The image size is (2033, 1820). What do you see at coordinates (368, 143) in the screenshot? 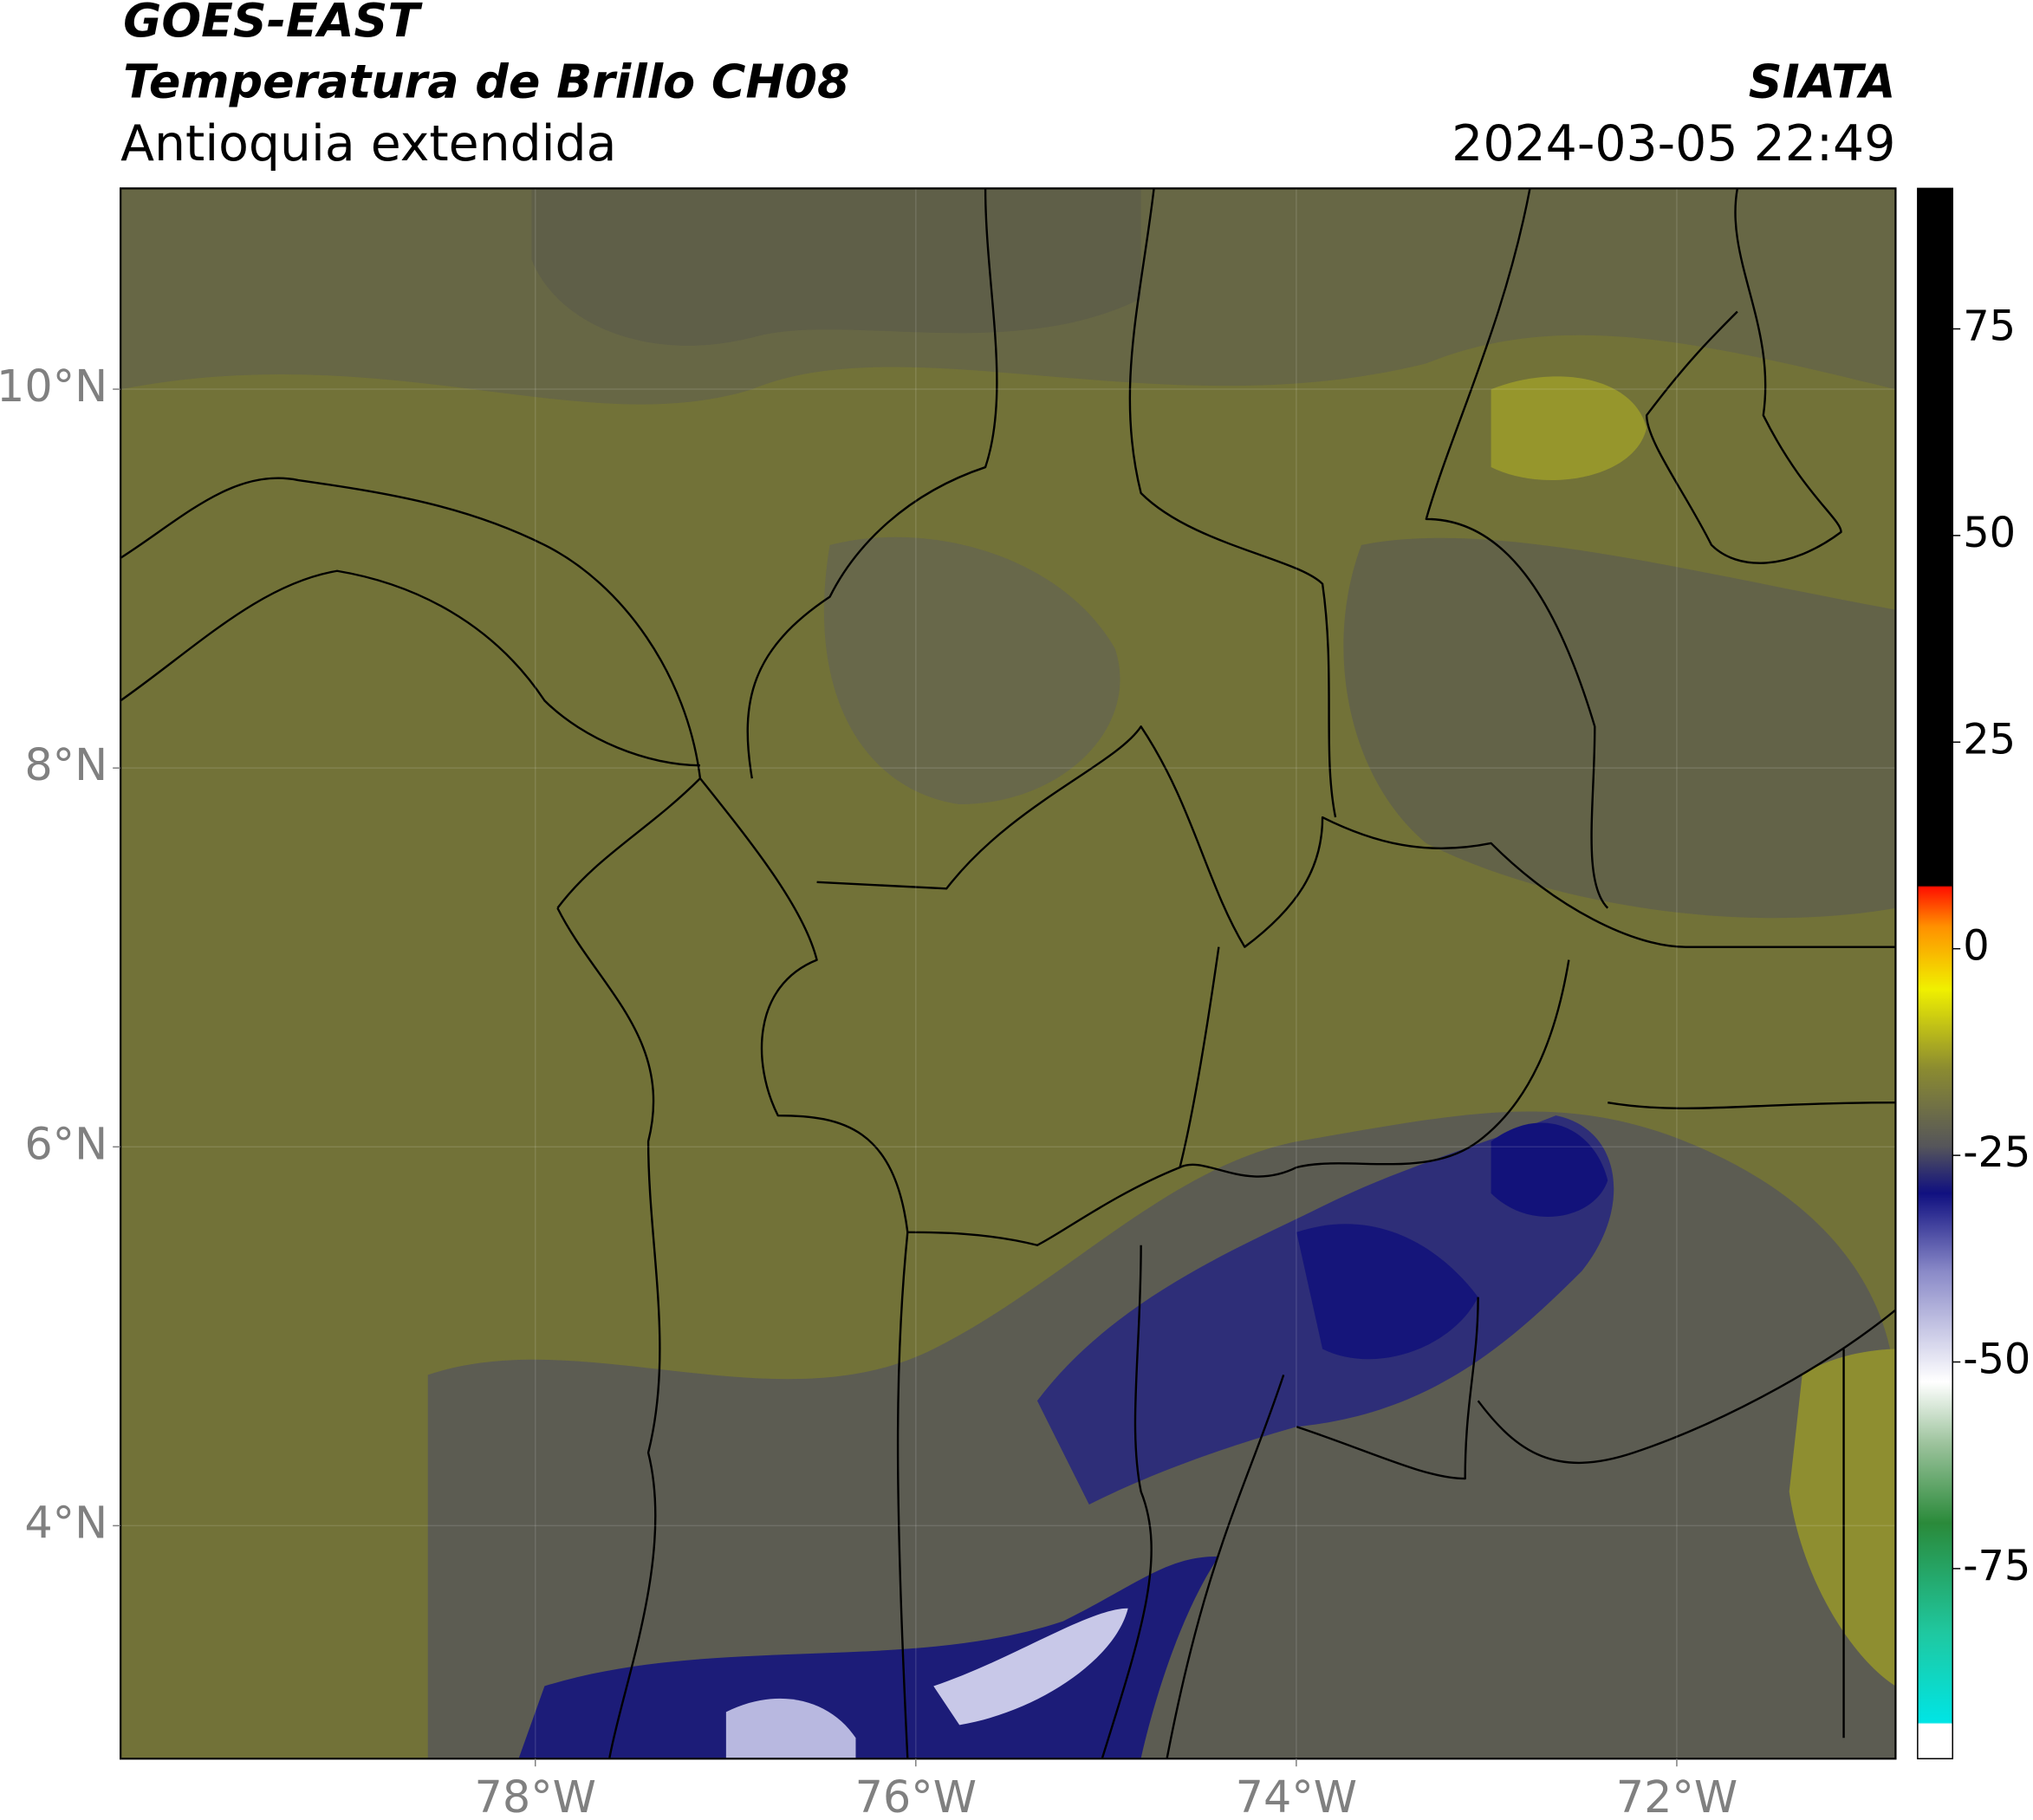
I see `region: Antioquia extendida` at bounding box center [368, 143].